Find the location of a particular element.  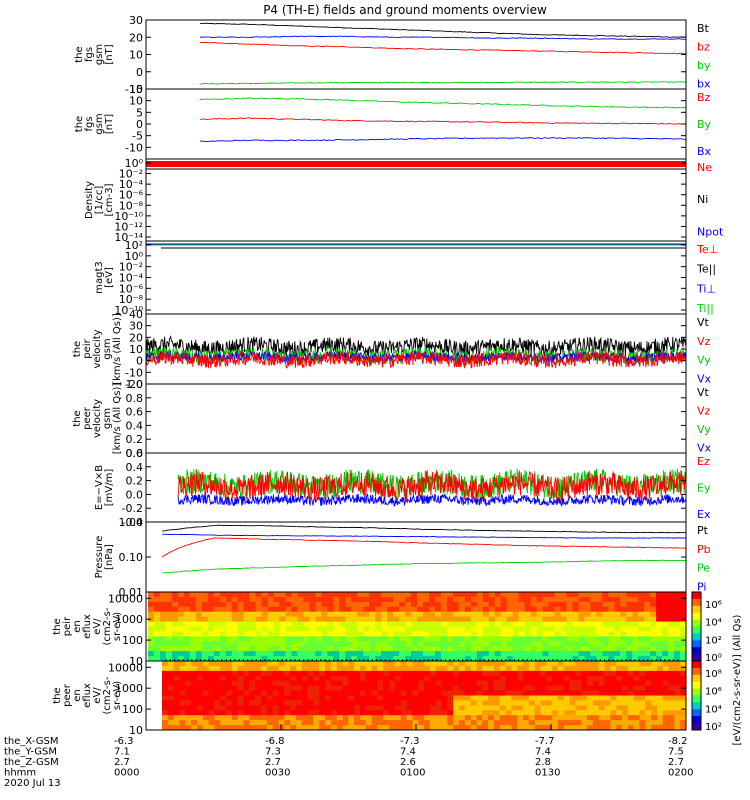

axis-y-tick: 7.1 is located at coordinates (122, 752).